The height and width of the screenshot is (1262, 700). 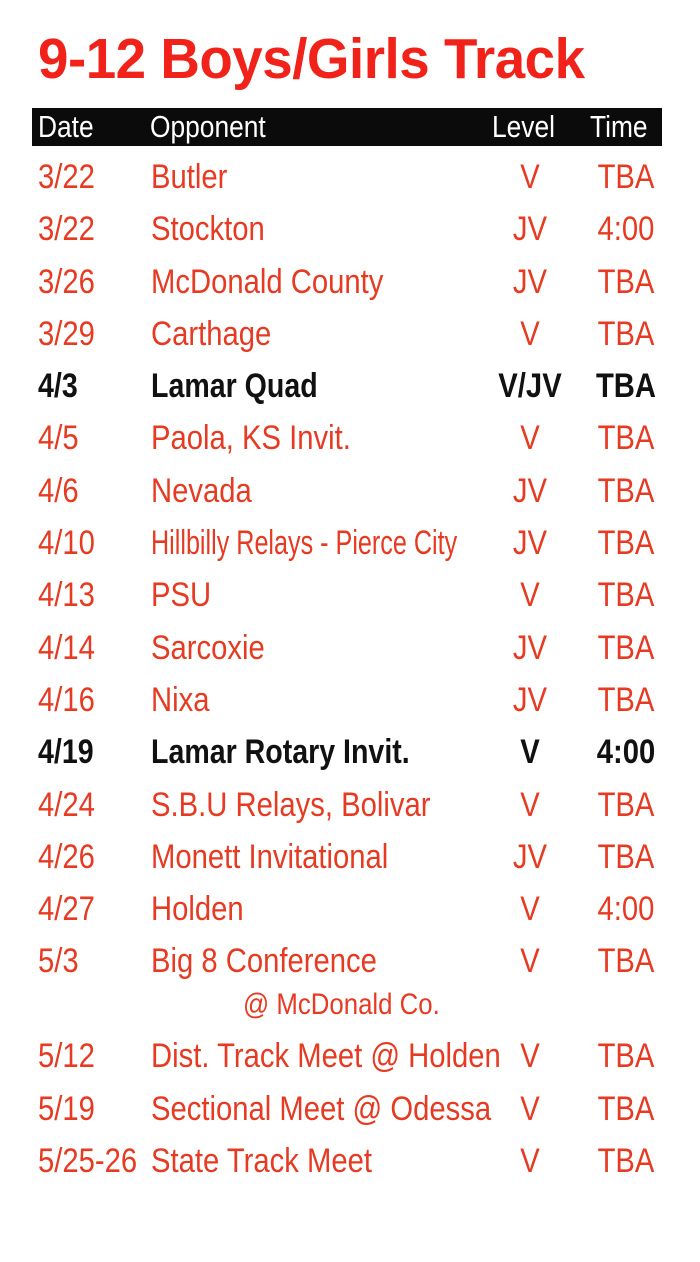 I want to click on row-date: 5/25-26, so click(x=88, y=1161).